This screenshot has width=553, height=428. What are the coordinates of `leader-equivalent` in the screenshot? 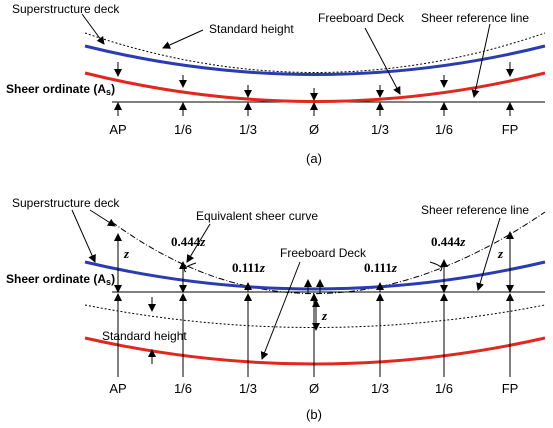 It's located at (198, 243).